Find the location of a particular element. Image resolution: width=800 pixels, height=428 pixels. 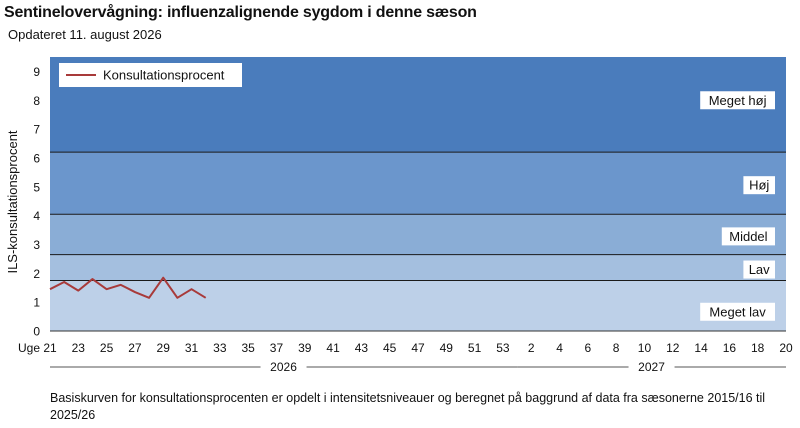

x-tick-label: 33 is located at coordinates (220, 348).